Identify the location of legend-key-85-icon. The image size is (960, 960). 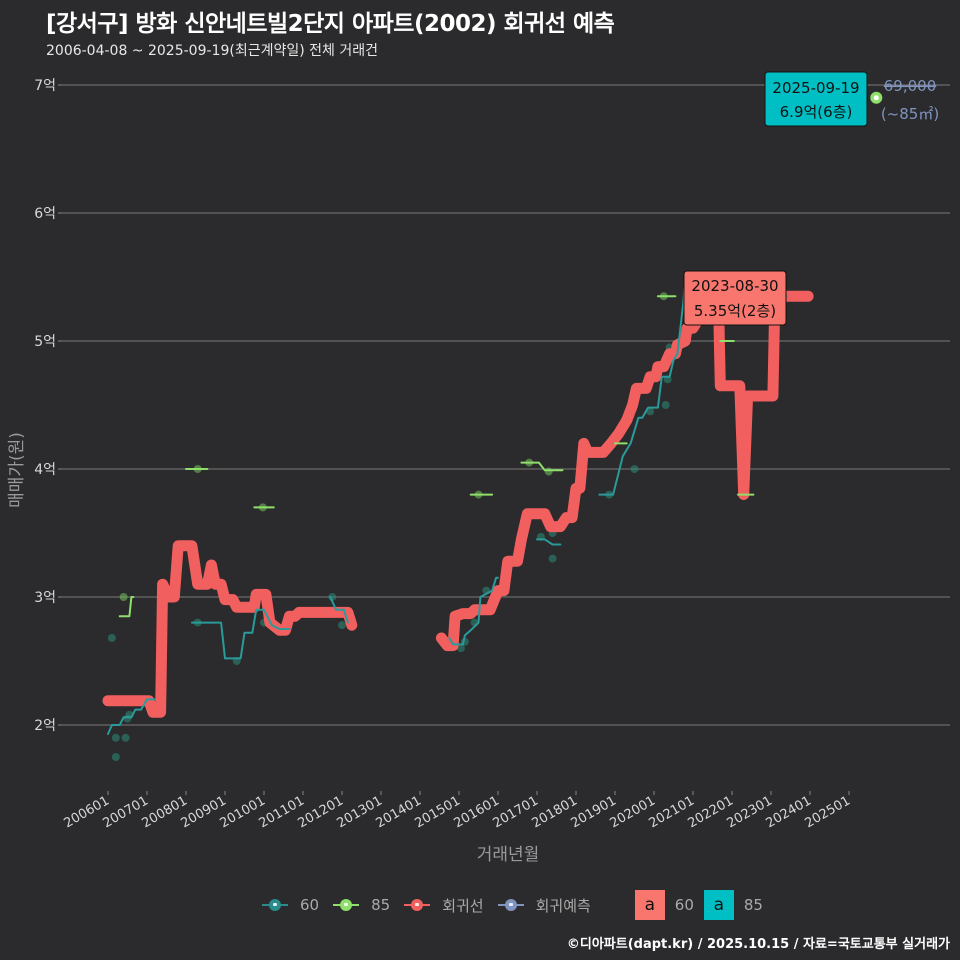
(346, 905).